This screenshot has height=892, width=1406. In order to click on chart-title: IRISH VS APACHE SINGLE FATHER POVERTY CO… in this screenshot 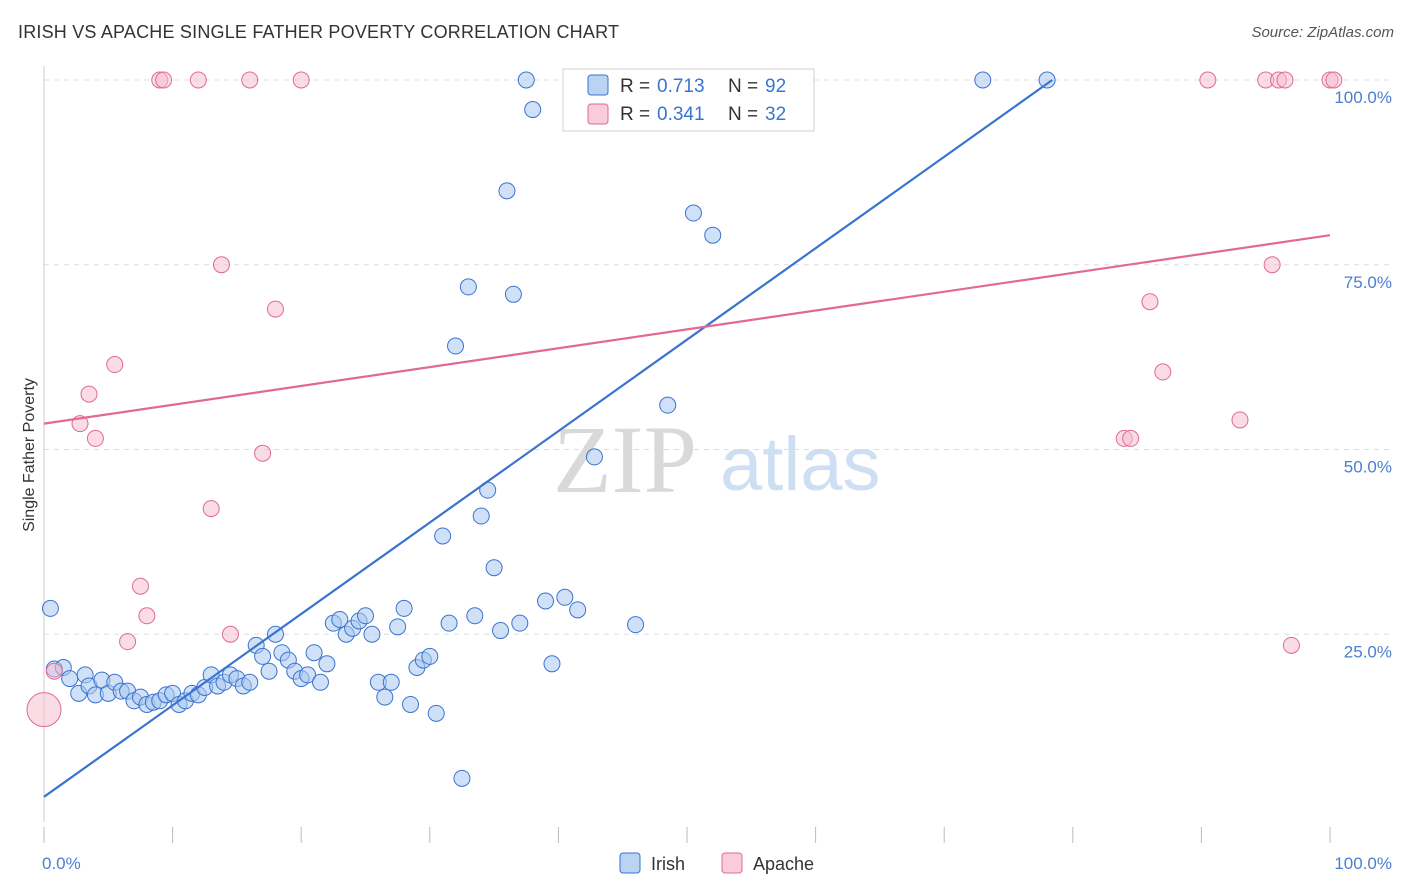, I will do `click(319, 32)`.